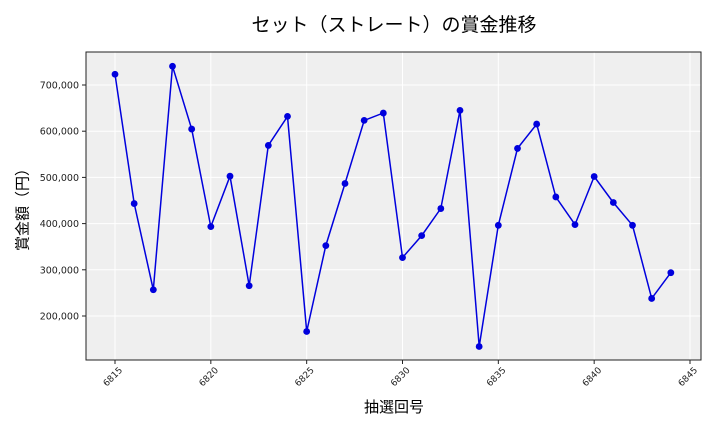 This screenshot has height=432, width=720. What do you see at coordinates (496, 377) in the screenshot?
I see `x-tick-label: 6835` at bounding box center [496, 377].